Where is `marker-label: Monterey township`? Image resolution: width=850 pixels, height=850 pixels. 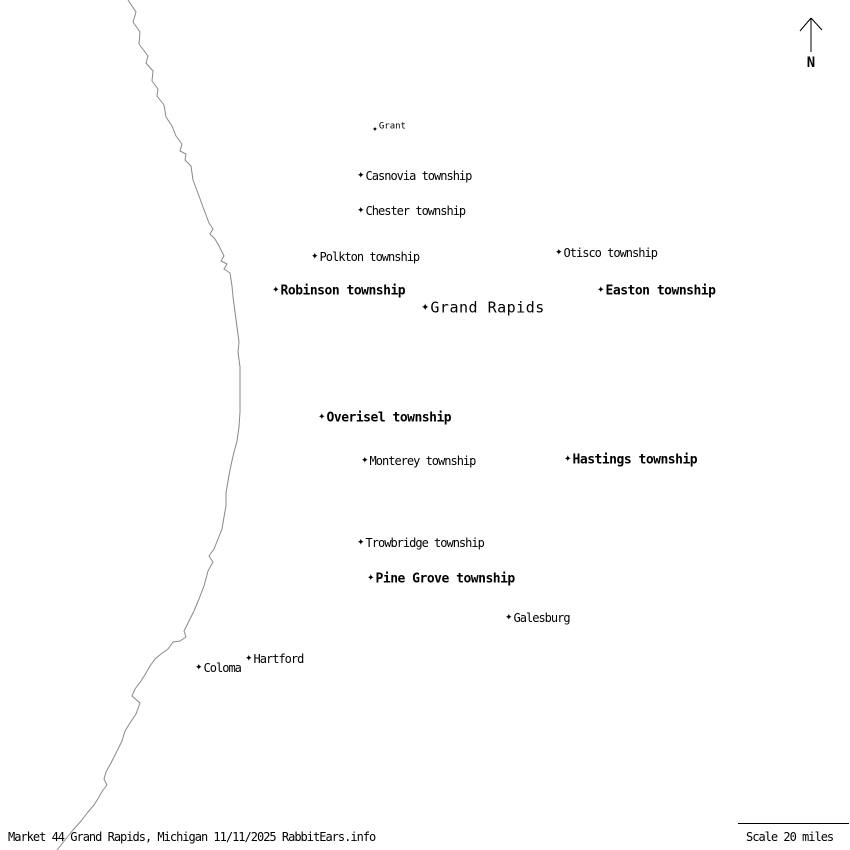 marker-label: Monterey township is located at coordinates (423, 461).